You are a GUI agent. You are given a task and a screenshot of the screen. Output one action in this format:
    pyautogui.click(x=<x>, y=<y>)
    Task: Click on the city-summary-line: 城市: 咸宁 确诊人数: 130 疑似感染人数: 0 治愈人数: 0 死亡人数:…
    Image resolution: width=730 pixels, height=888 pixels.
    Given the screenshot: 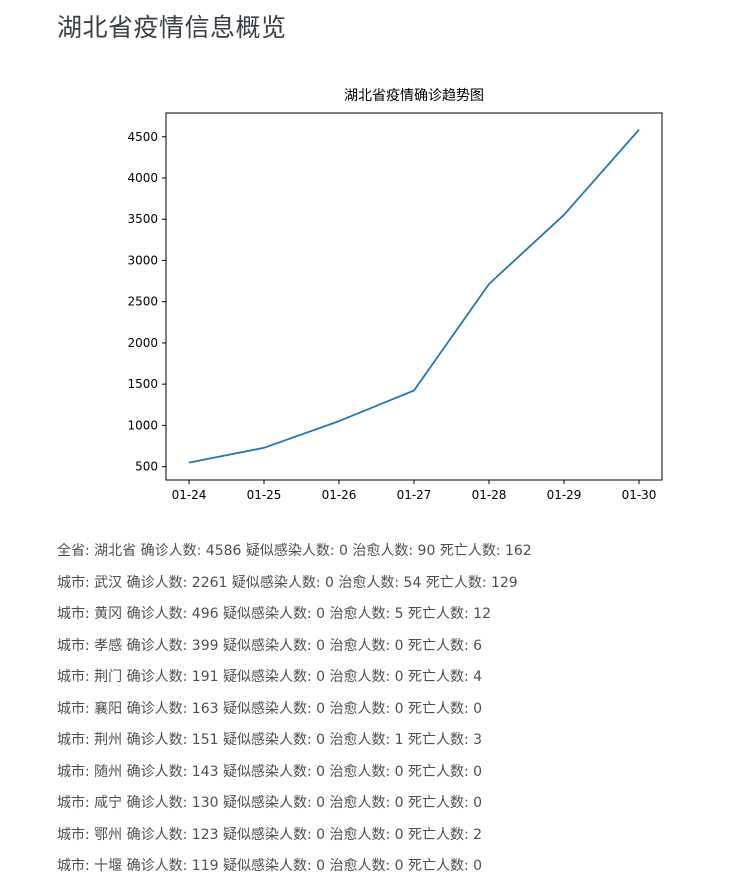 What is the action you would take?
    pyautogui.click(x=294, y=809)
    